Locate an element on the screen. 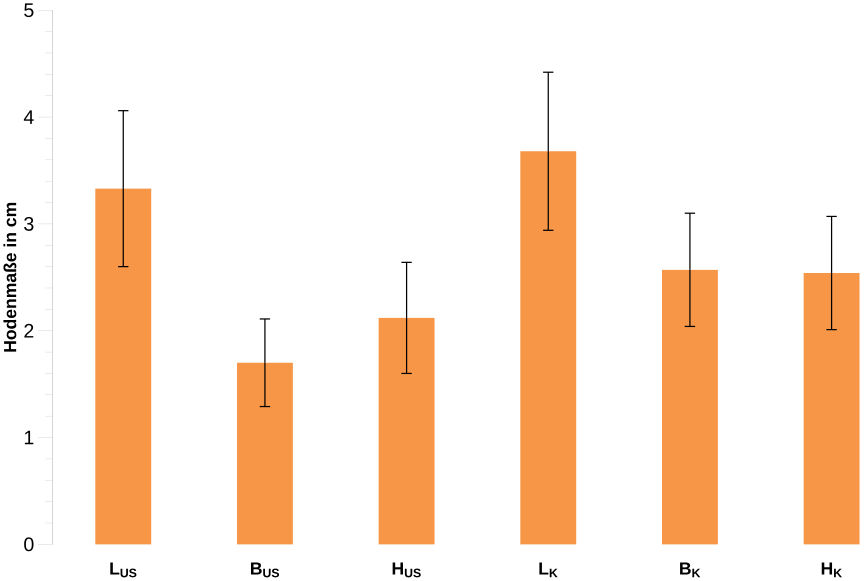 Image resolution: width=867 pixels, height=581 pixels. y-tick-label: 5 is located at coordinates (29, 11).